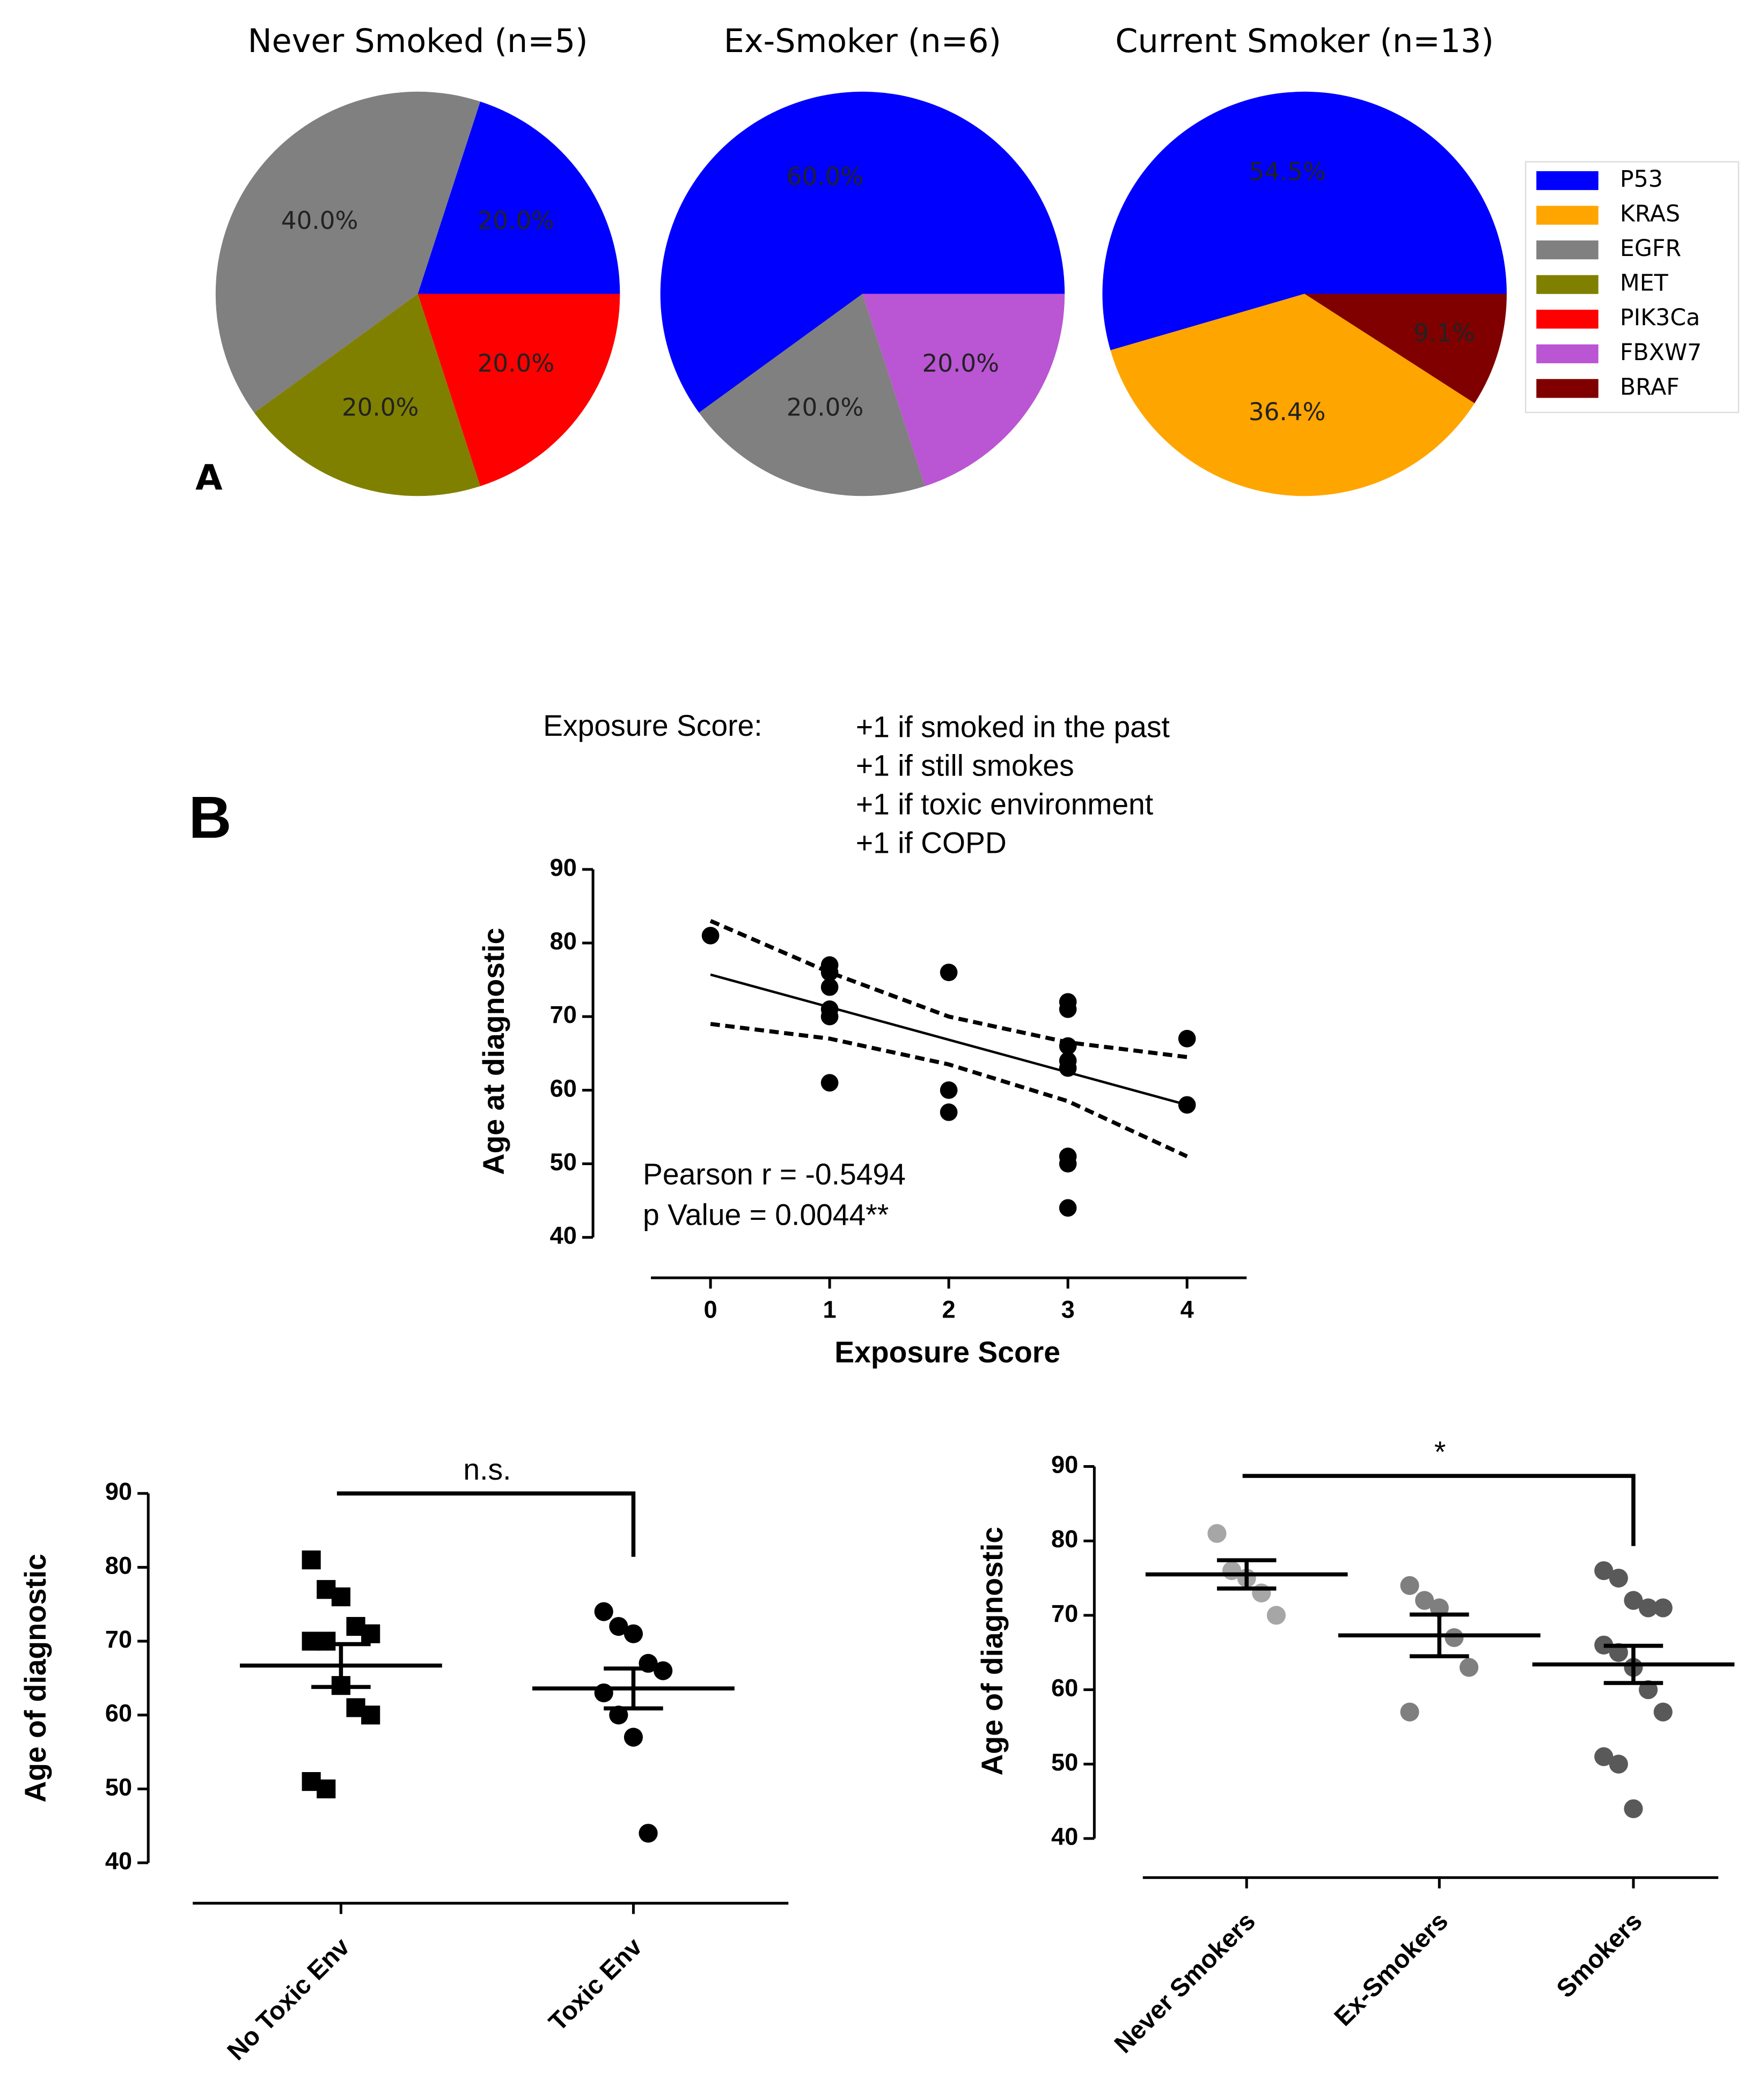  What do you see at coordinates (1650, 248) in the screenshot?
I see `legend-label: EGFR` at bounding box center [1650, 248].